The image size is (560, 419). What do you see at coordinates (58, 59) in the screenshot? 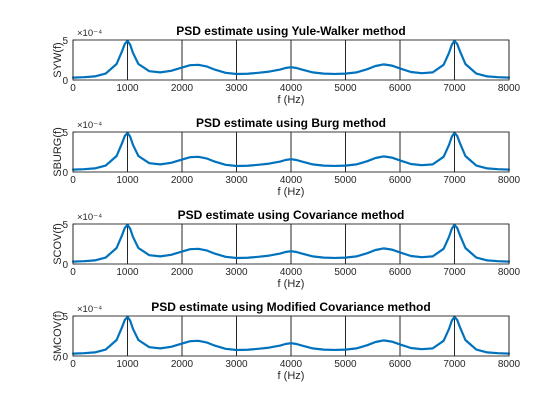
I see `y-axis-label: SYW(f)` at bounding box center [58, 59].